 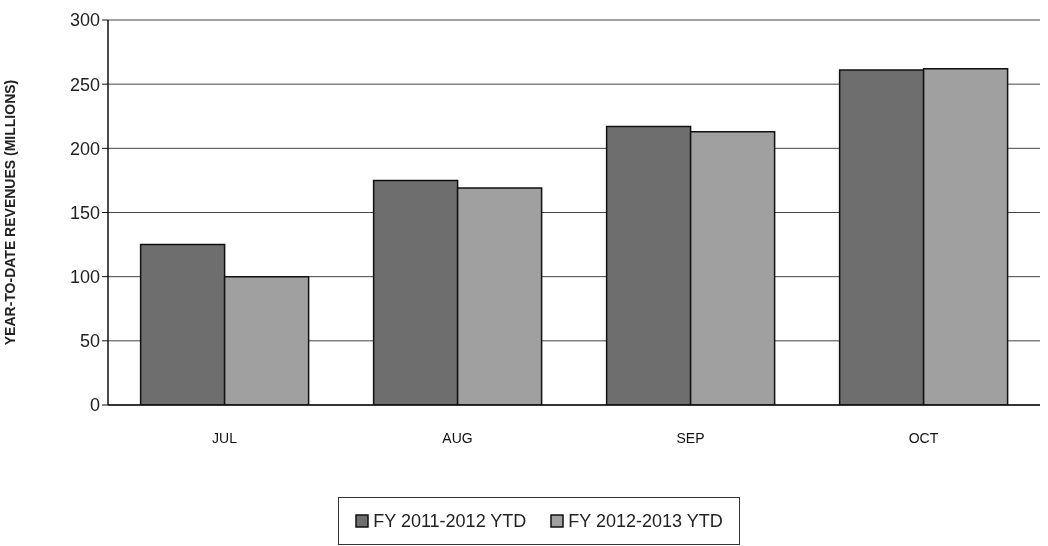 I want to click on x-tick-label: AUG, so click(x=457, y=437).